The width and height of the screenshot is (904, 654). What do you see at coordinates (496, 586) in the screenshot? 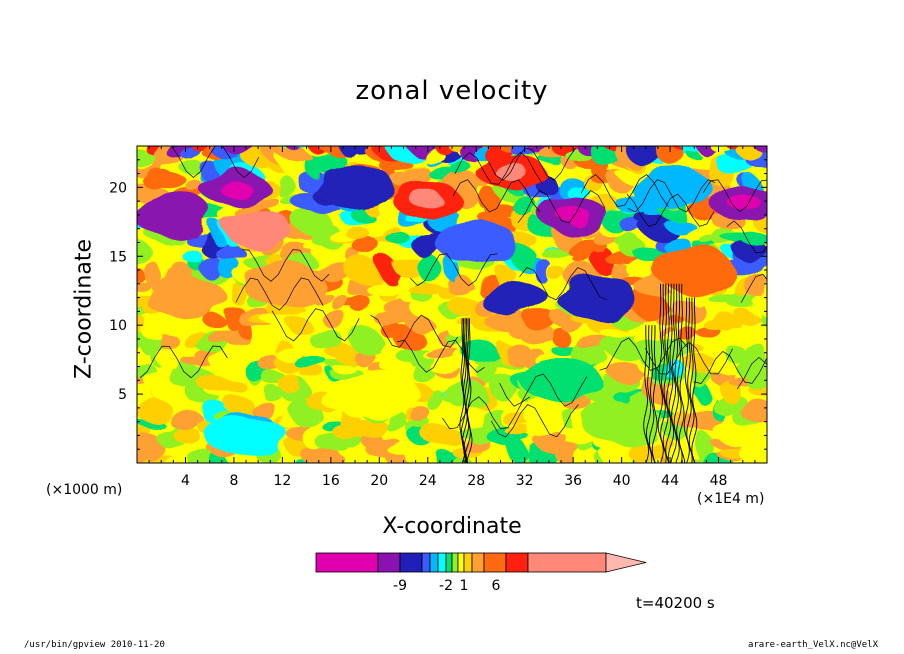
I see `colorbar-tick-label: 6` at bounding box center [496, 586].